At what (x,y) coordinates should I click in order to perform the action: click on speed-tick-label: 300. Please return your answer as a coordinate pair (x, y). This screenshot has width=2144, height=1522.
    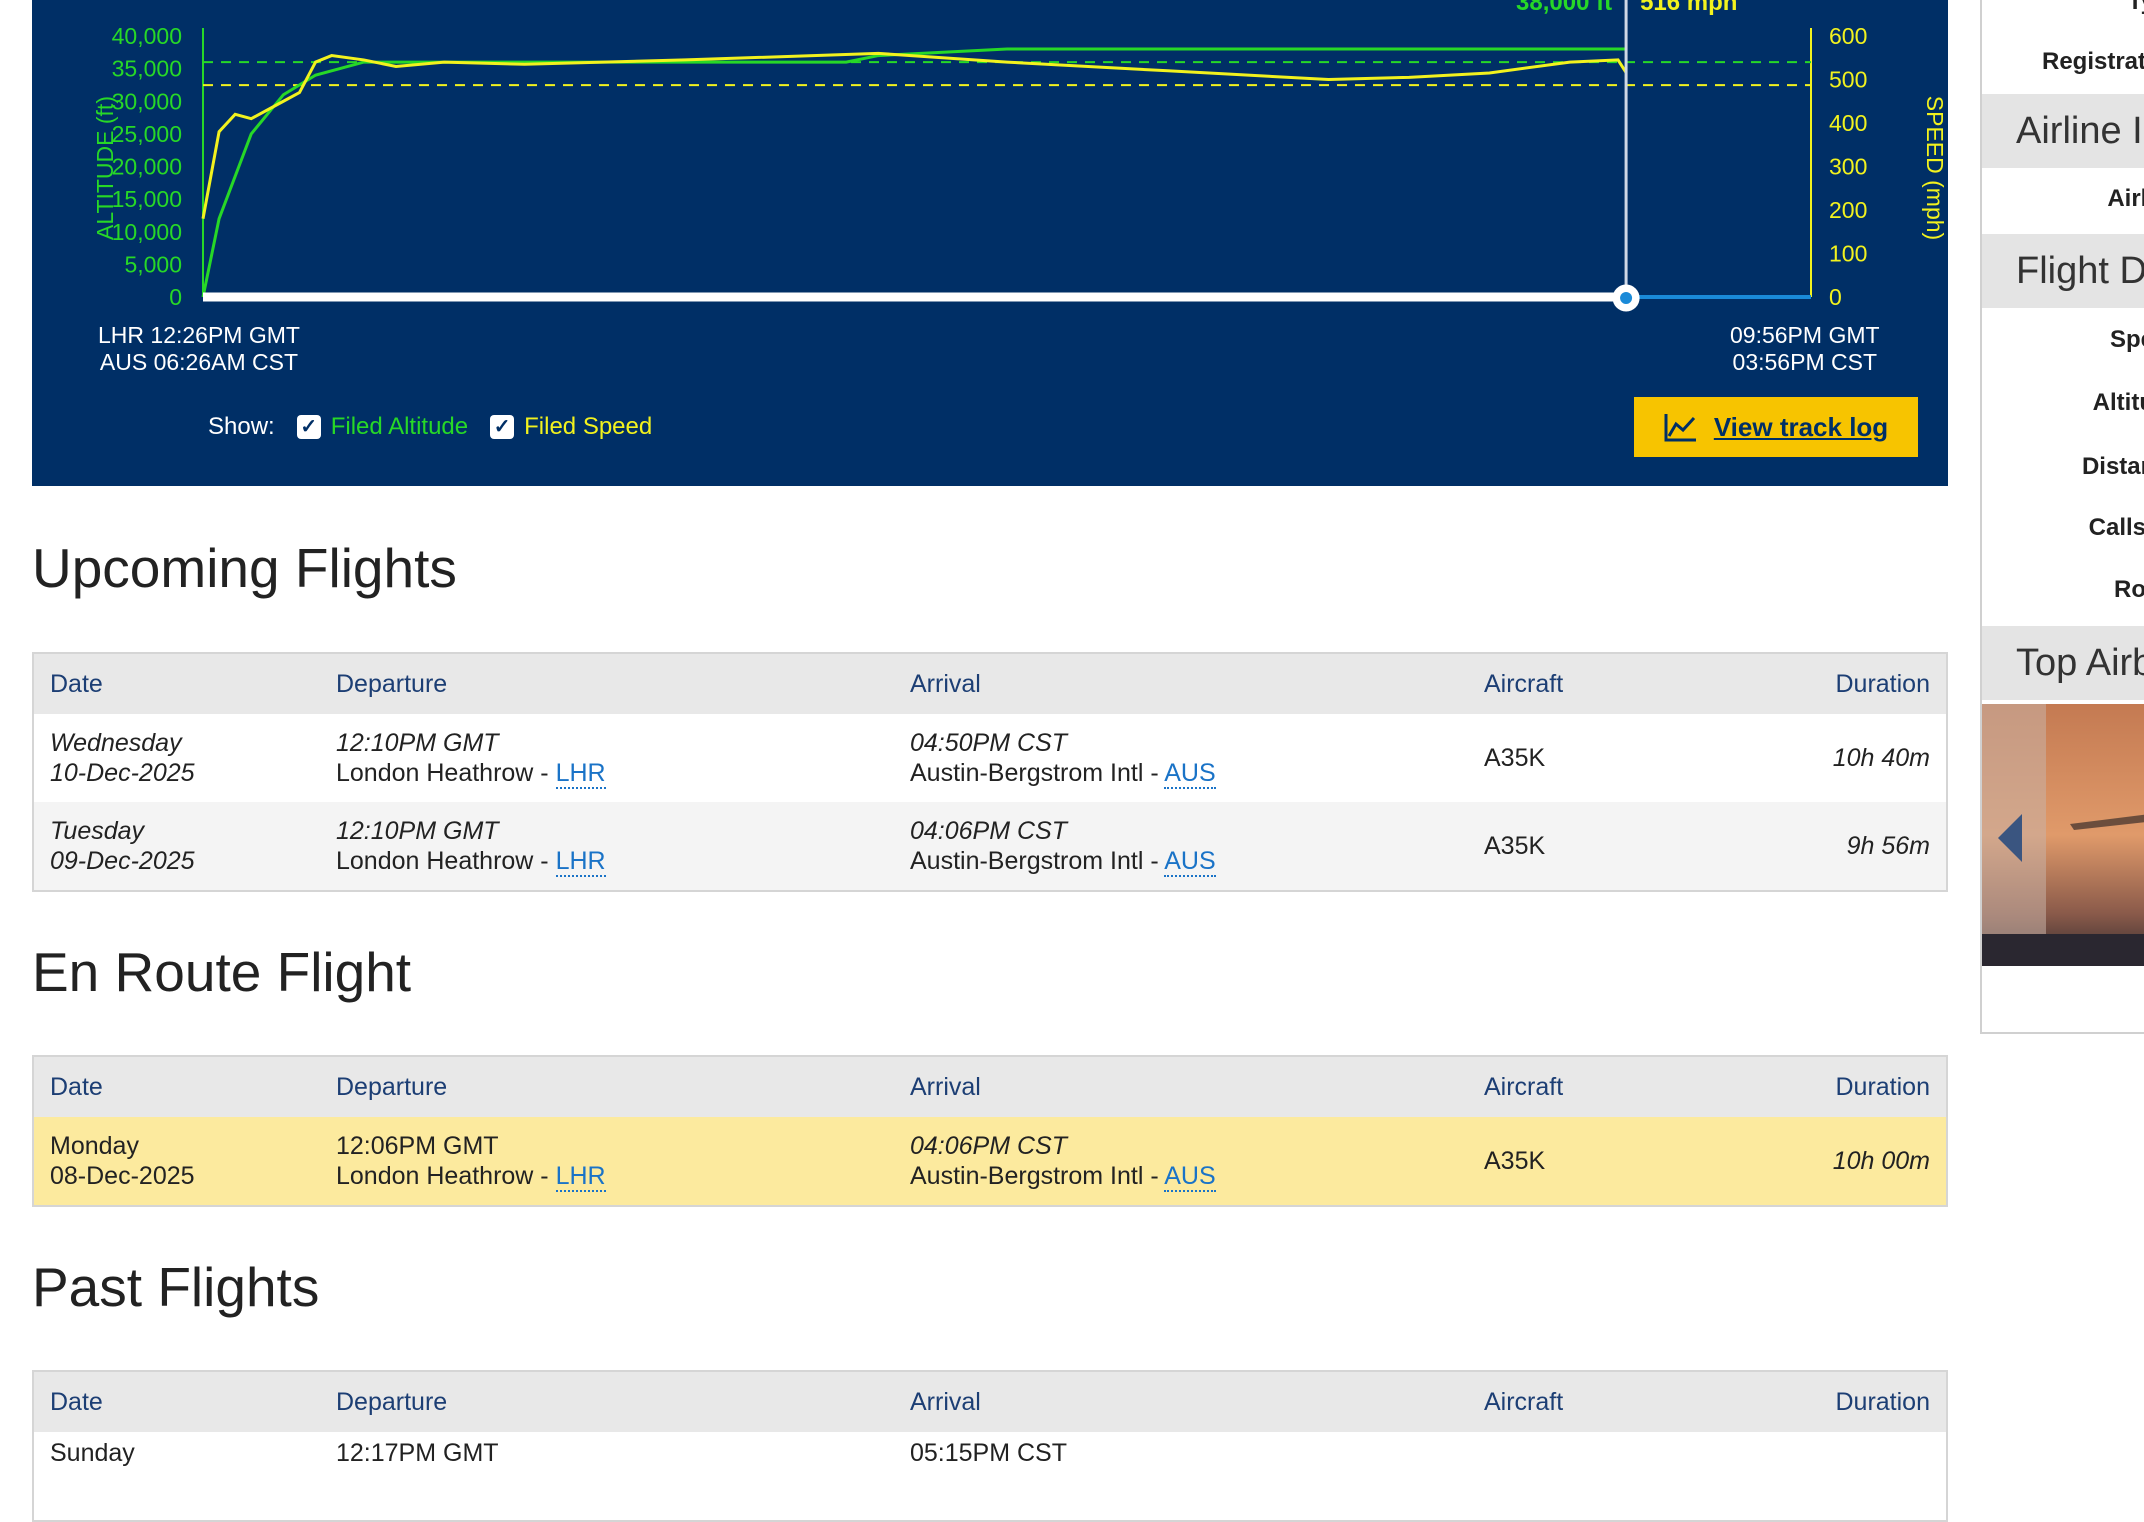
    Looking at the image, I should click on (1848, 167).